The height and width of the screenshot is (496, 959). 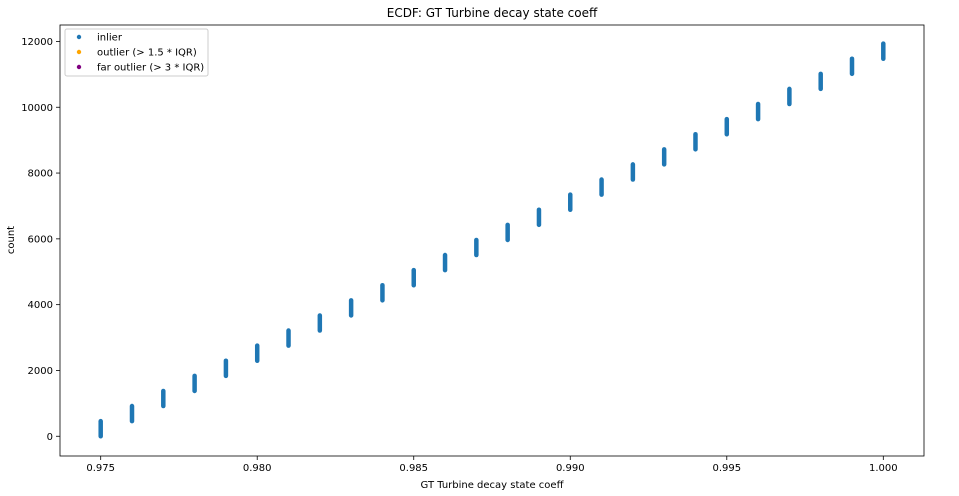 What do you see at coordinates (726, 468) in the screenshot?
I see `x-tick-label: 0.995` at bounding box center [726, 468].